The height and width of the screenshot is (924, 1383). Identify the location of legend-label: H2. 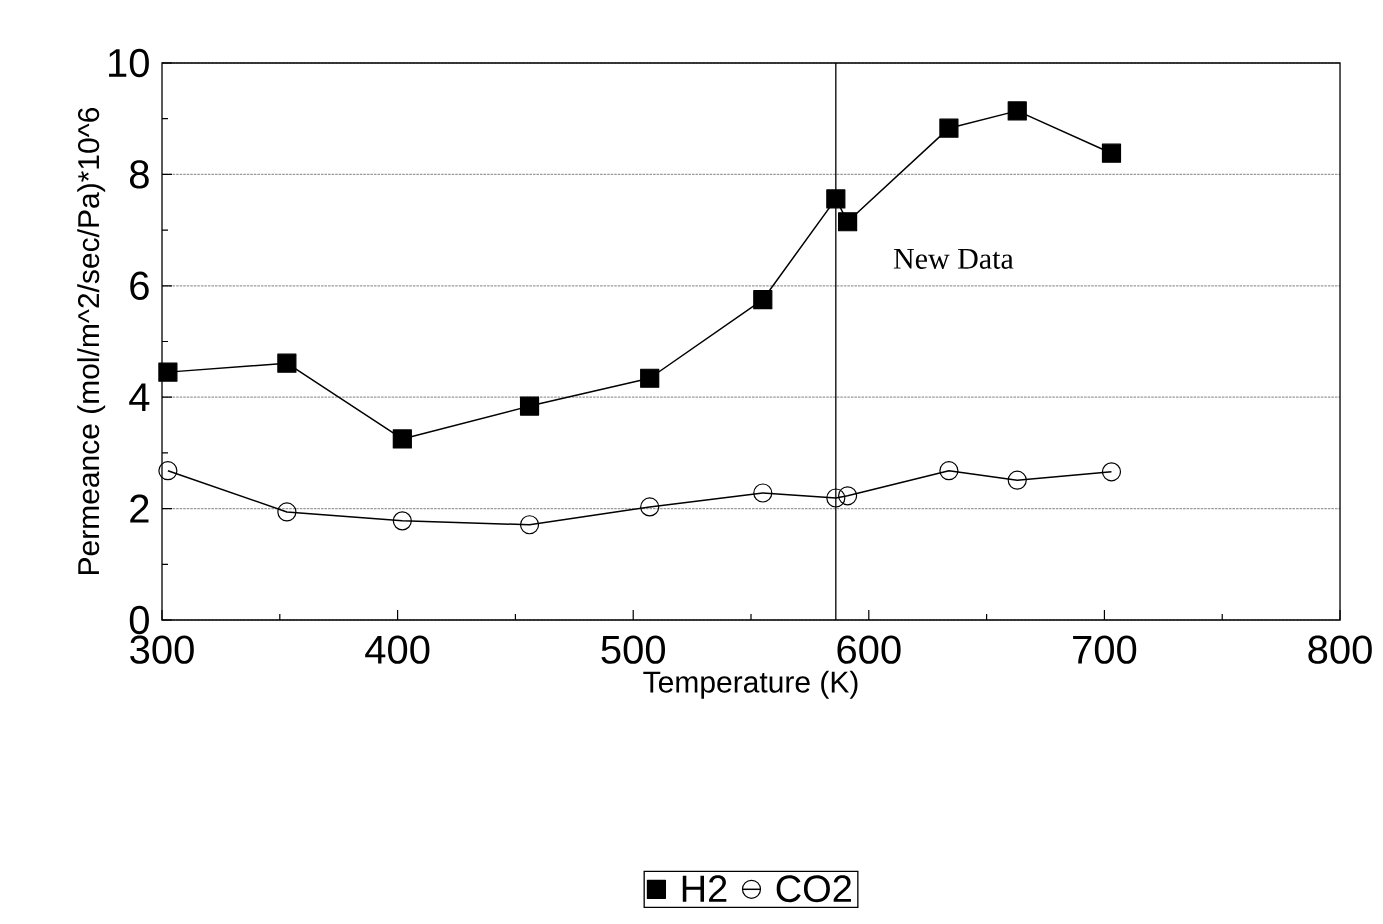
(704, 888).